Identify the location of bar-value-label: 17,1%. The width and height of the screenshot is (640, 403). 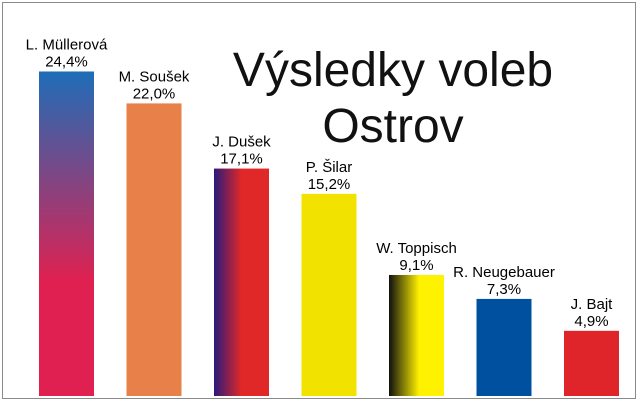
(241, 159).